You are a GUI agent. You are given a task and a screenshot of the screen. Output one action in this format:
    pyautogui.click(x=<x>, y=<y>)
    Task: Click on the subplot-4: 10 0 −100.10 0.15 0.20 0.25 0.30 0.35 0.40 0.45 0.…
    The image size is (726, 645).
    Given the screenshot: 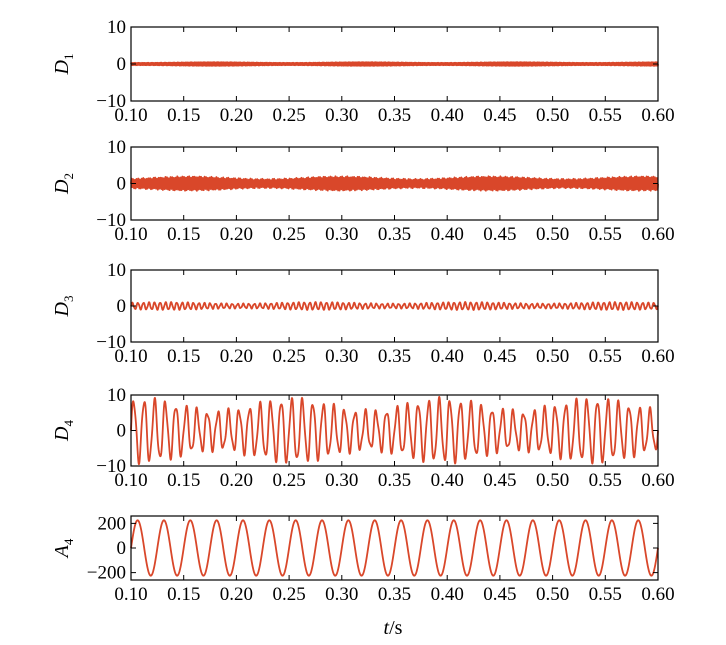 What is the action you would take?
    pyautogui.click(x=363, y=438)
    